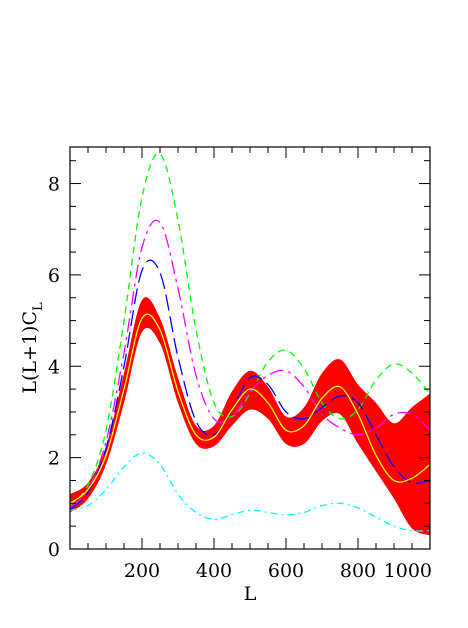  I want to click on y-axis-label-subscript: L, so click(38, 306).